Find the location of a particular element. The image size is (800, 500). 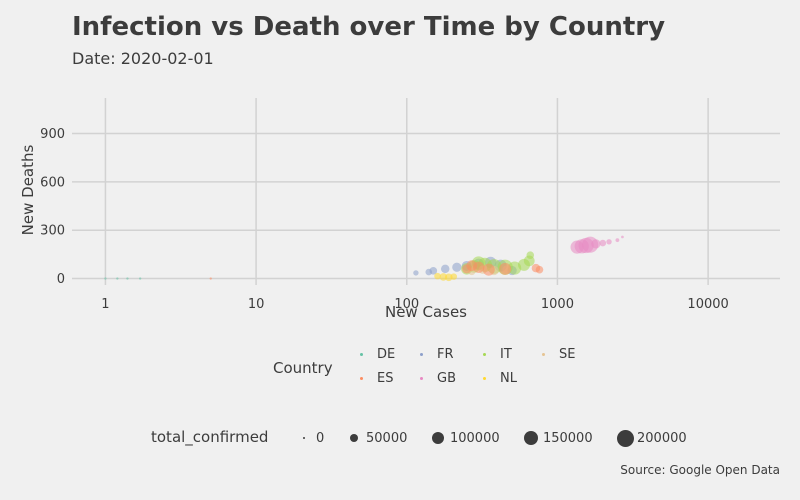

x-tick-label: 100 is located at coordinates (406, 304).